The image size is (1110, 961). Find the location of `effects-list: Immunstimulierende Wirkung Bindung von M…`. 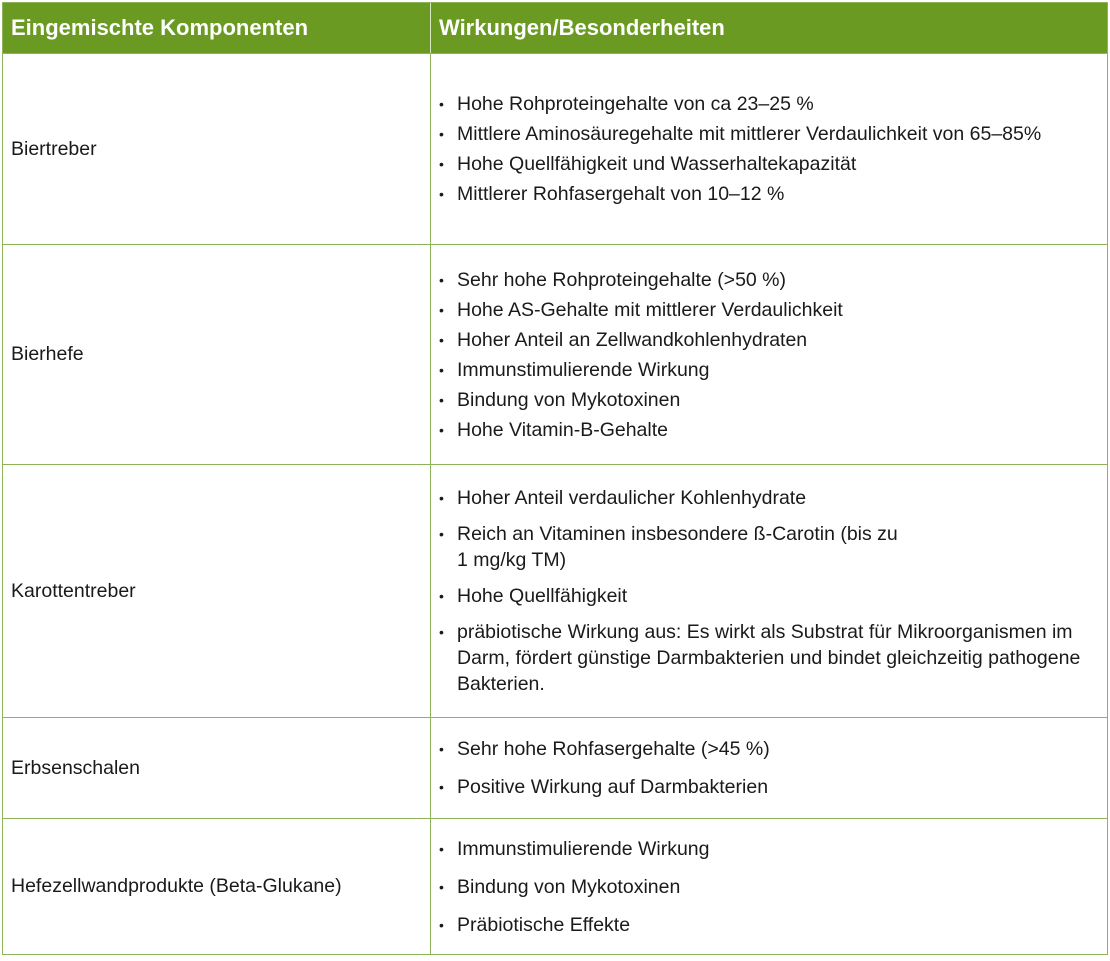

effects-list: Immunstimulierende Wirkung Bindung von M… is located at coordinates (773, 887).